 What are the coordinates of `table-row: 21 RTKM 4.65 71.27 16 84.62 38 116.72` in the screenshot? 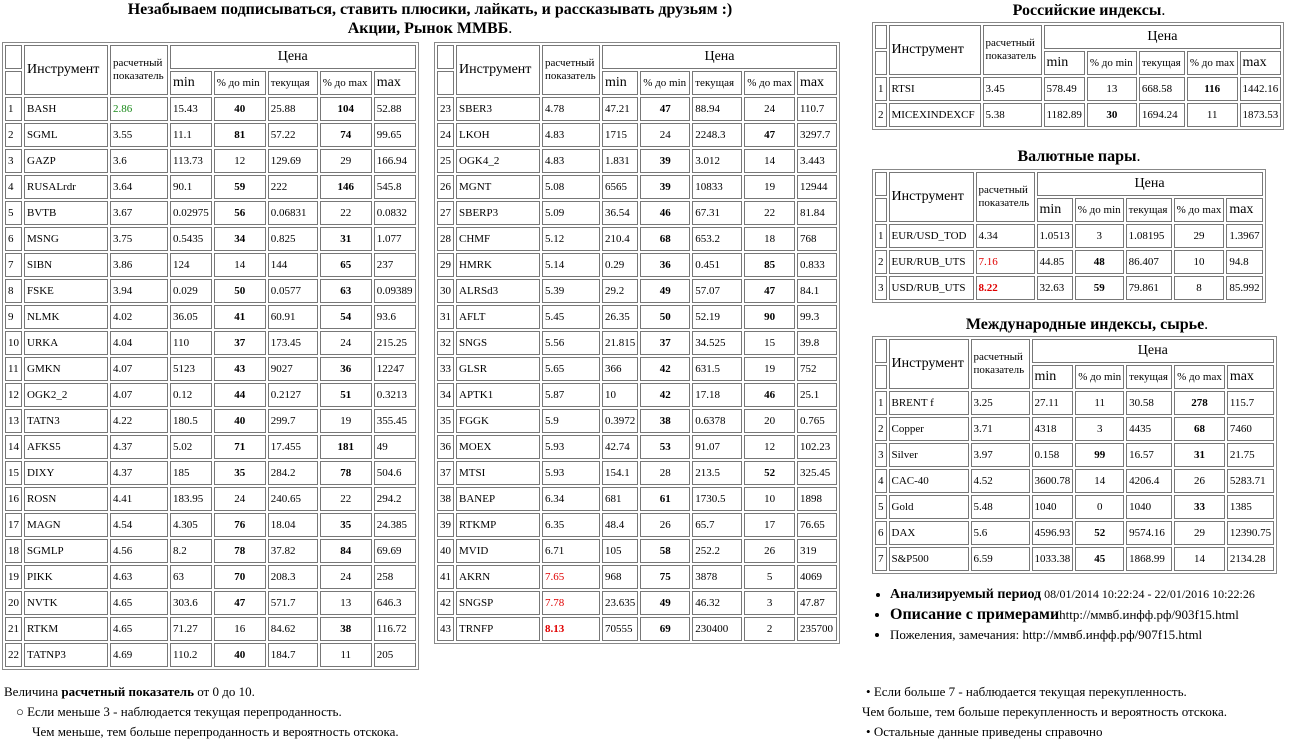 It's located at (210, 629).